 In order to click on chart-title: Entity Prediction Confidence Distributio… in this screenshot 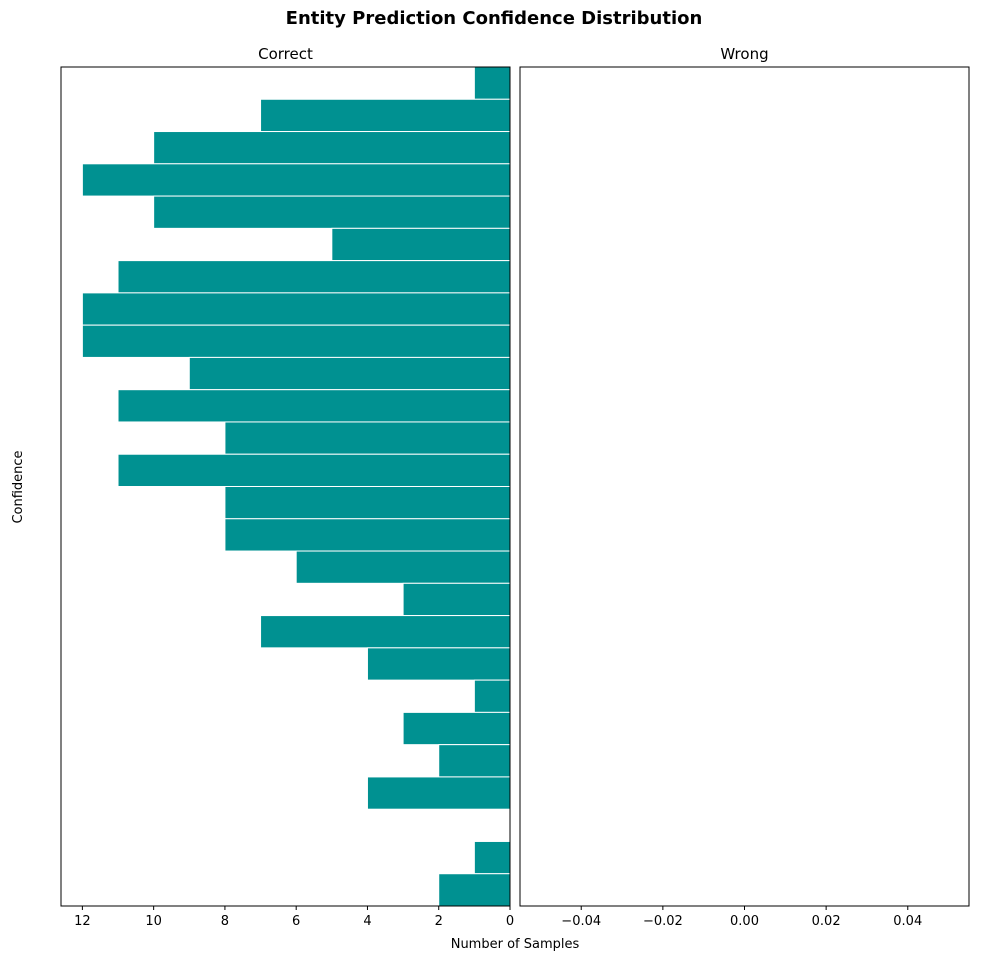, I will do `click(494, 18)`.